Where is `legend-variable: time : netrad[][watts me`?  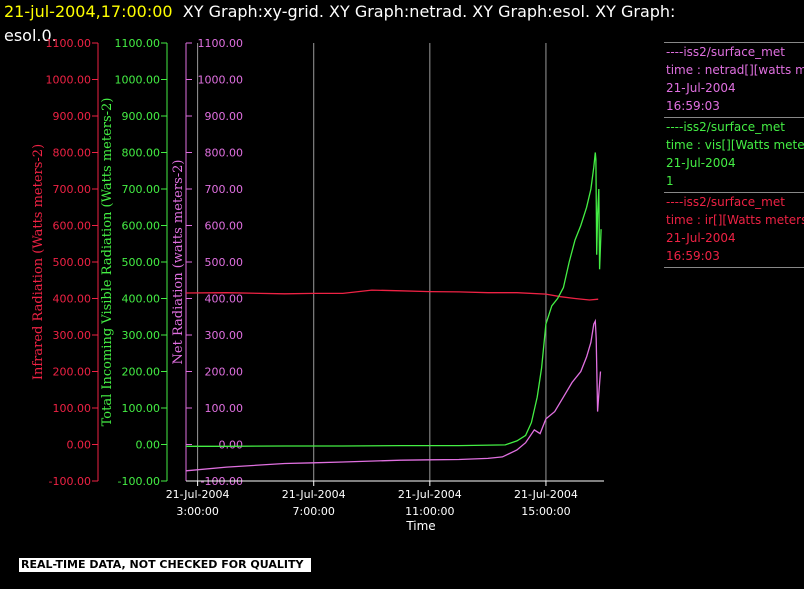 legend-variable: time : netrad[][watts me is located at coordinates (735, 70).